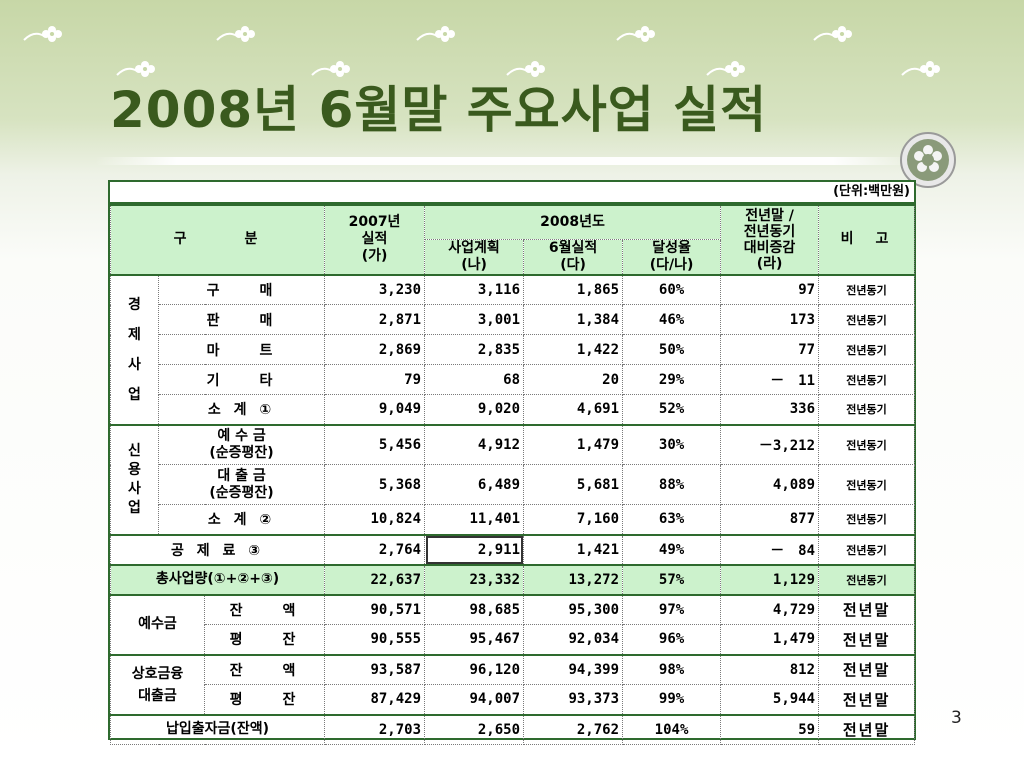 The image size is (1024, 768). I want to click on cell-plan-selected: 2,911, so click(474, 549).